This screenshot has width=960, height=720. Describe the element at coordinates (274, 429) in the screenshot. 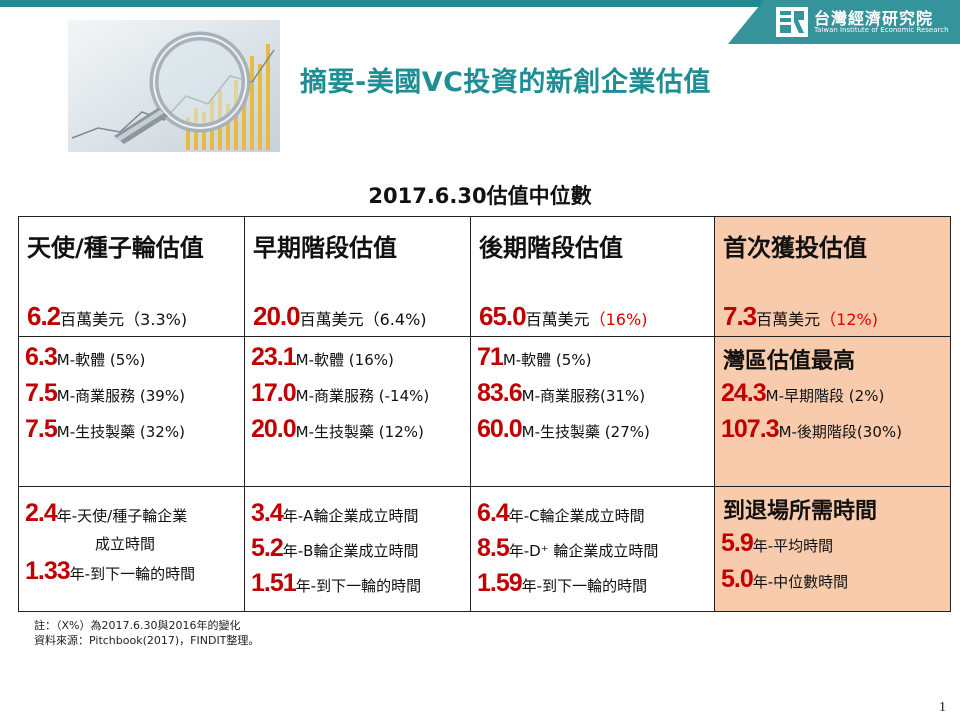

I see `sector-value: 20.0` at that location.